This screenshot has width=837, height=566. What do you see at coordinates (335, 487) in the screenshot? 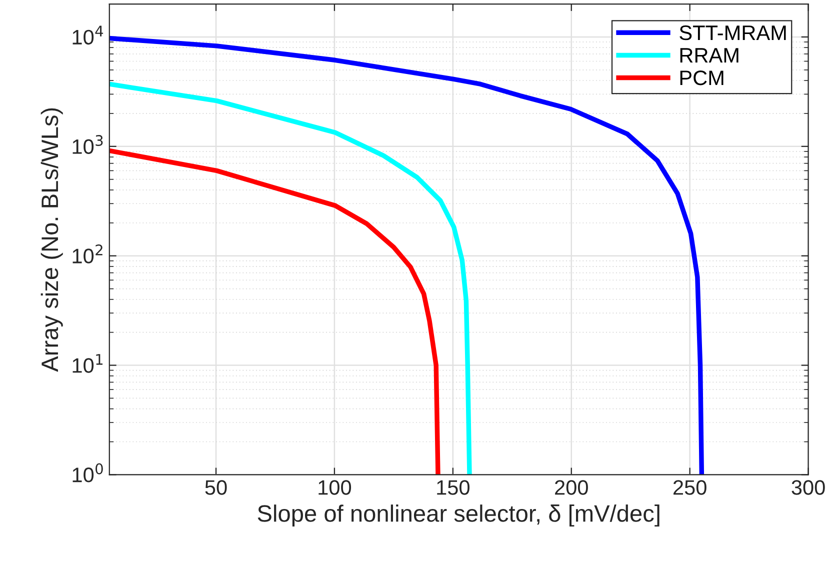
I see `x-tick-label: 100` at bounding box center [335, 487].